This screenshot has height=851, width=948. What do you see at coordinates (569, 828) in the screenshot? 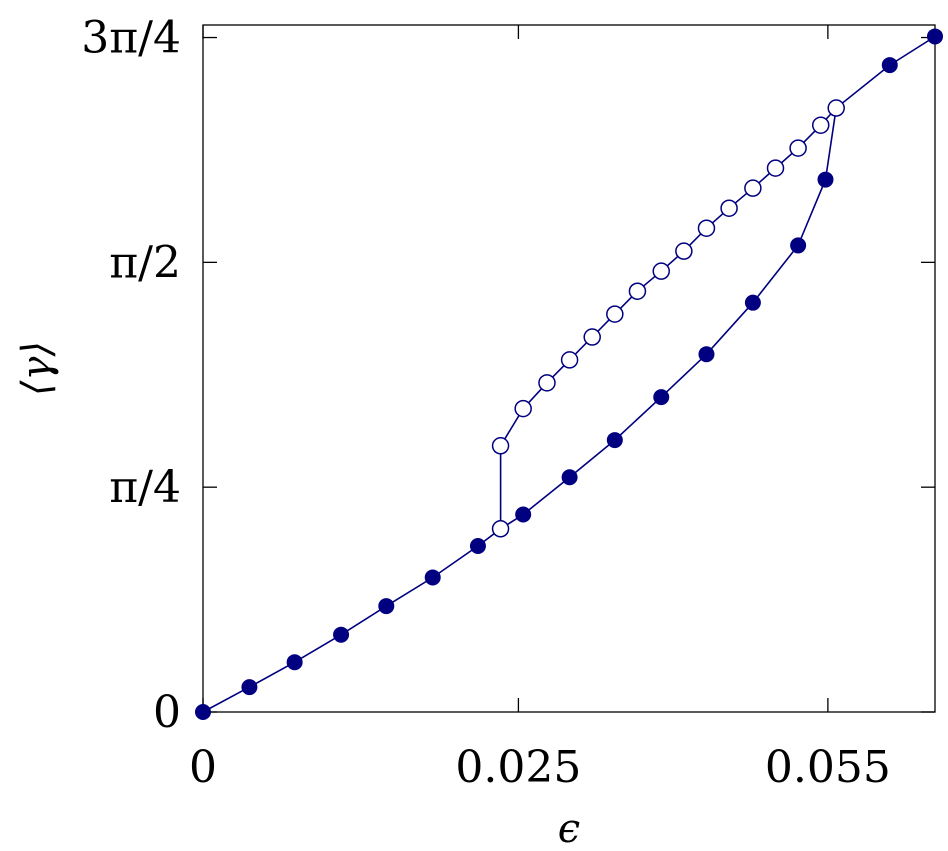
I see `x-axis-label: ϵ` at bounding box center [569, 828].